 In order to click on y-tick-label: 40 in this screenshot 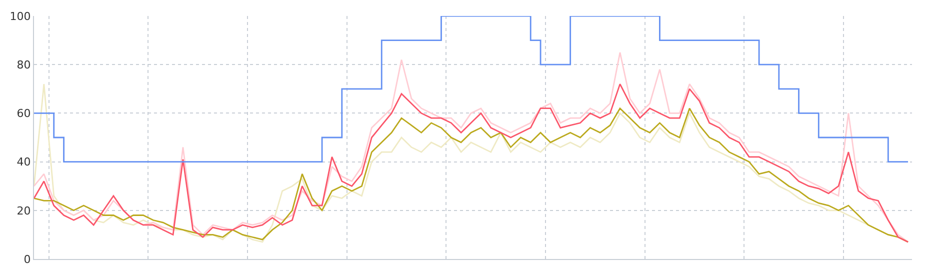, I will do `click(23, 162)`.